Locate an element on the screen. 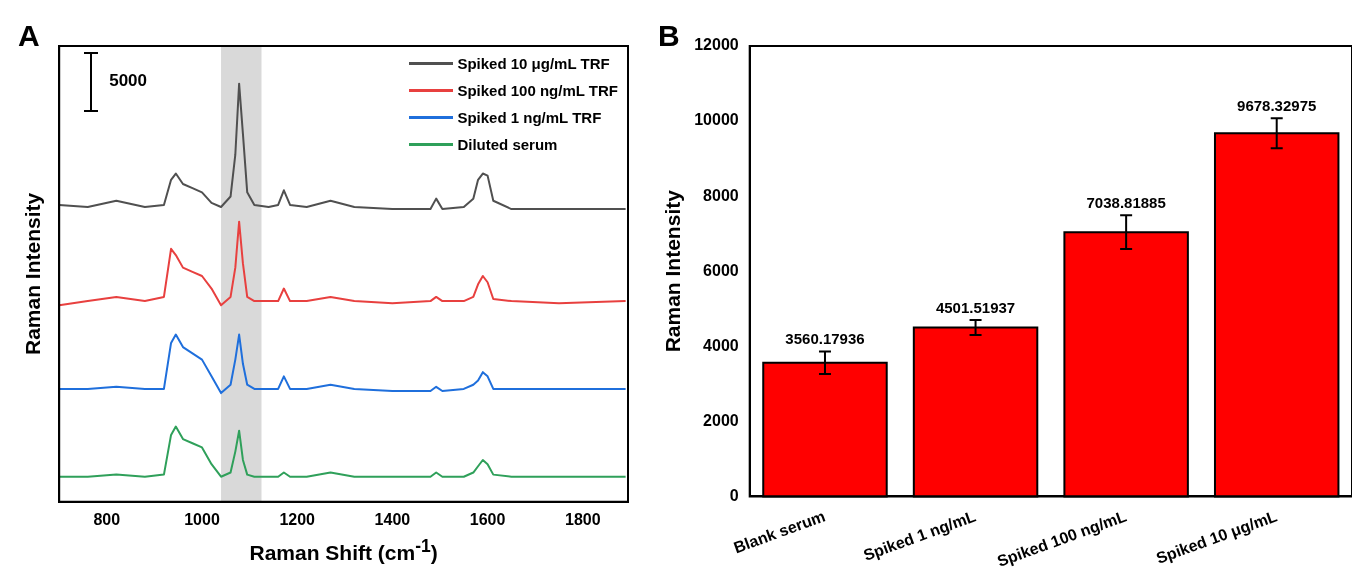 The width and height of the screenshot is (1360, 583). x-tick-label: 800 is located at coordinates (107, 519).